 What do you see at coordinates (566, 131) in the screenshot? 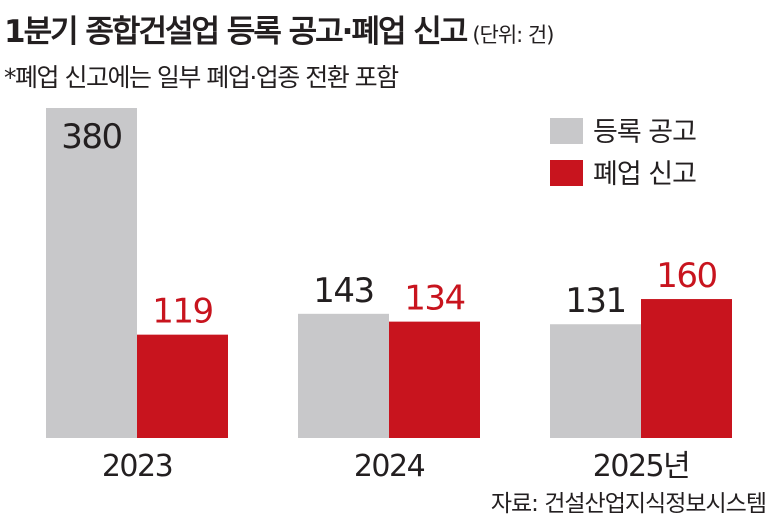
I see `legend-swatch-registration` at bounding box center [566, 131].